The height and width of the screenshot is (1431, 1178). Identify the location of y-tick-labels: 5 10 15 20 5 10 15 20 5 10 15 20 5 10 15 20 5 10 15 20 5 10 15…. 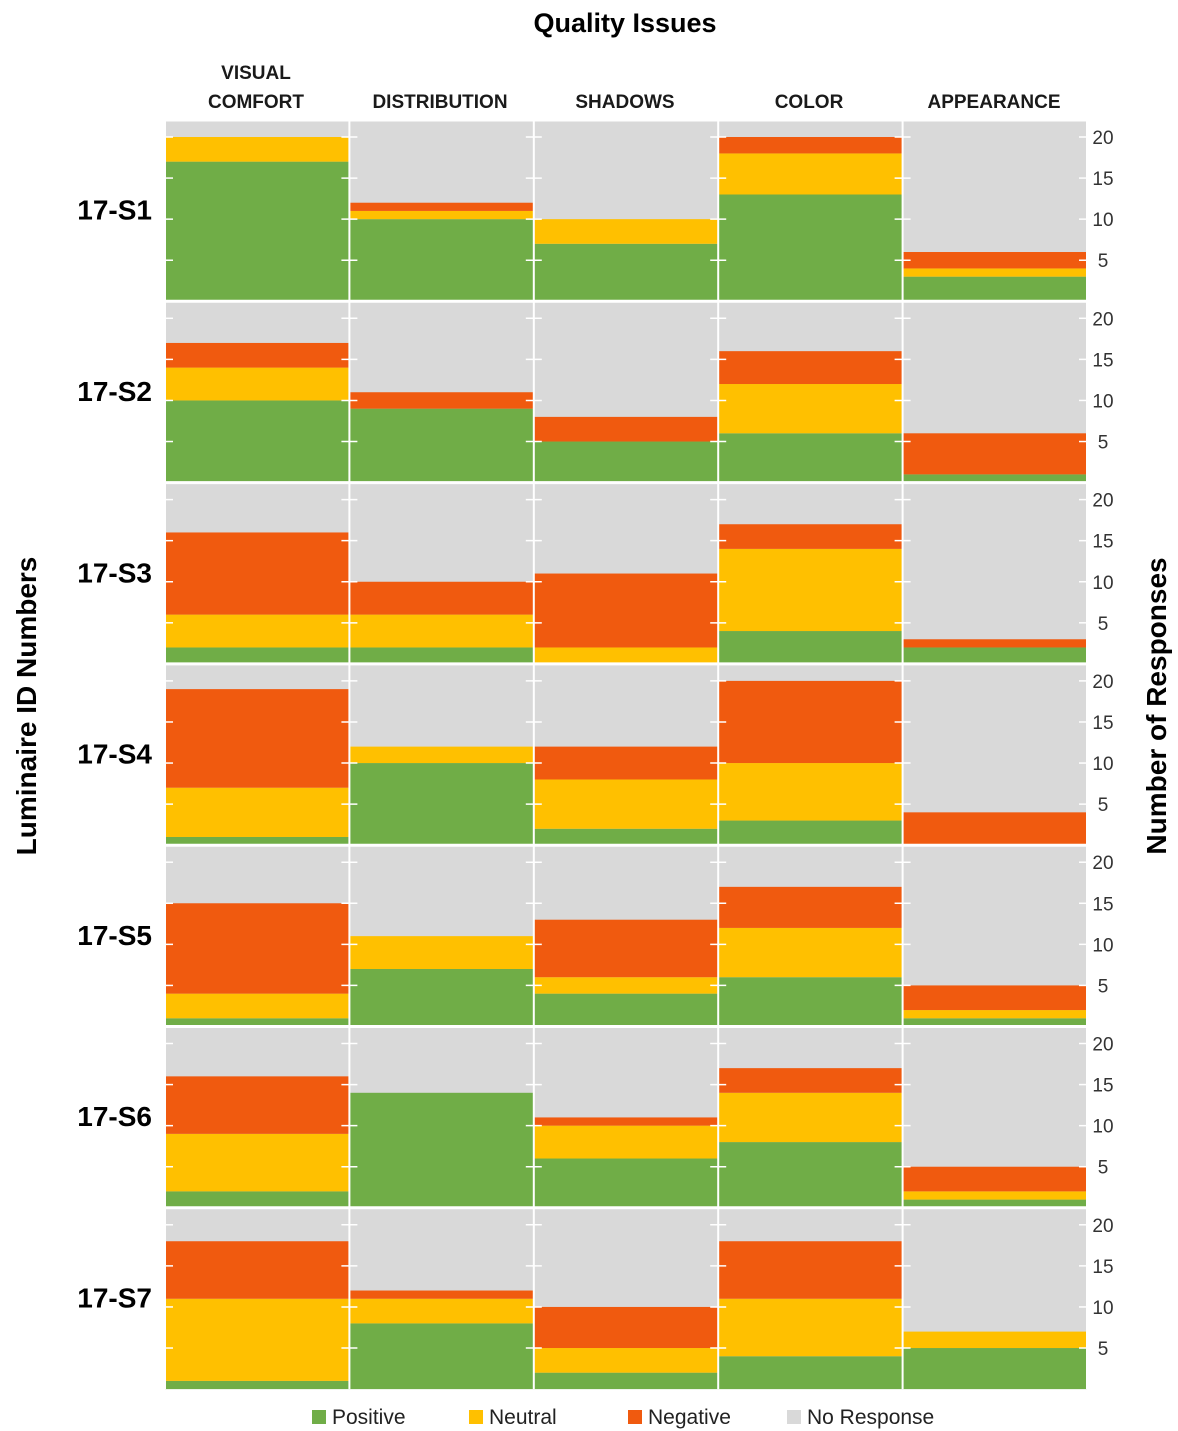
(1102, 744).